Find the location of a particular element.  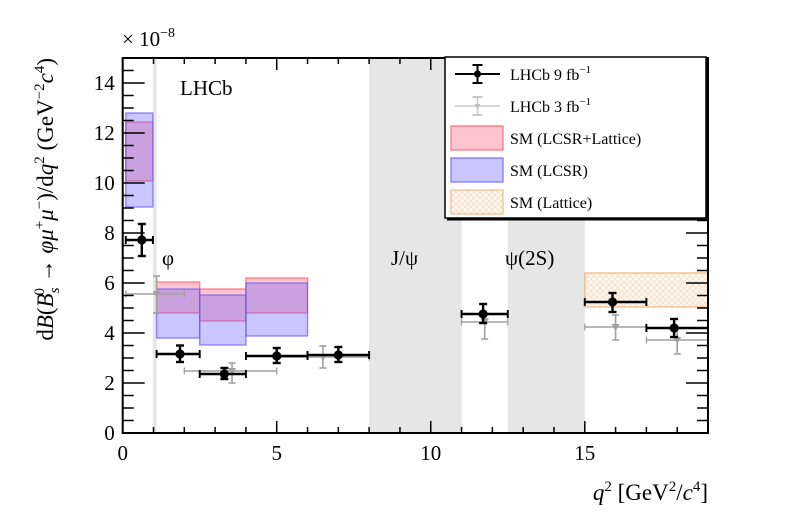

ylabel-q: q is located at coordinates (45, 170).